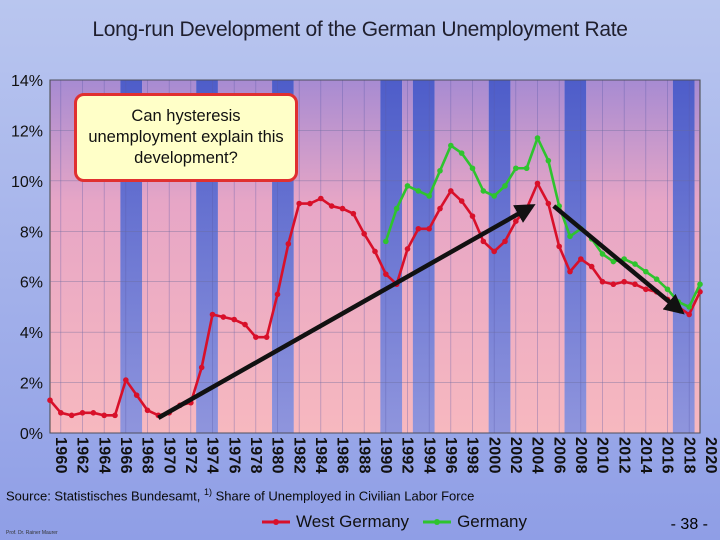  I want to click on x-tick-label: 1962, so click(82, 455).